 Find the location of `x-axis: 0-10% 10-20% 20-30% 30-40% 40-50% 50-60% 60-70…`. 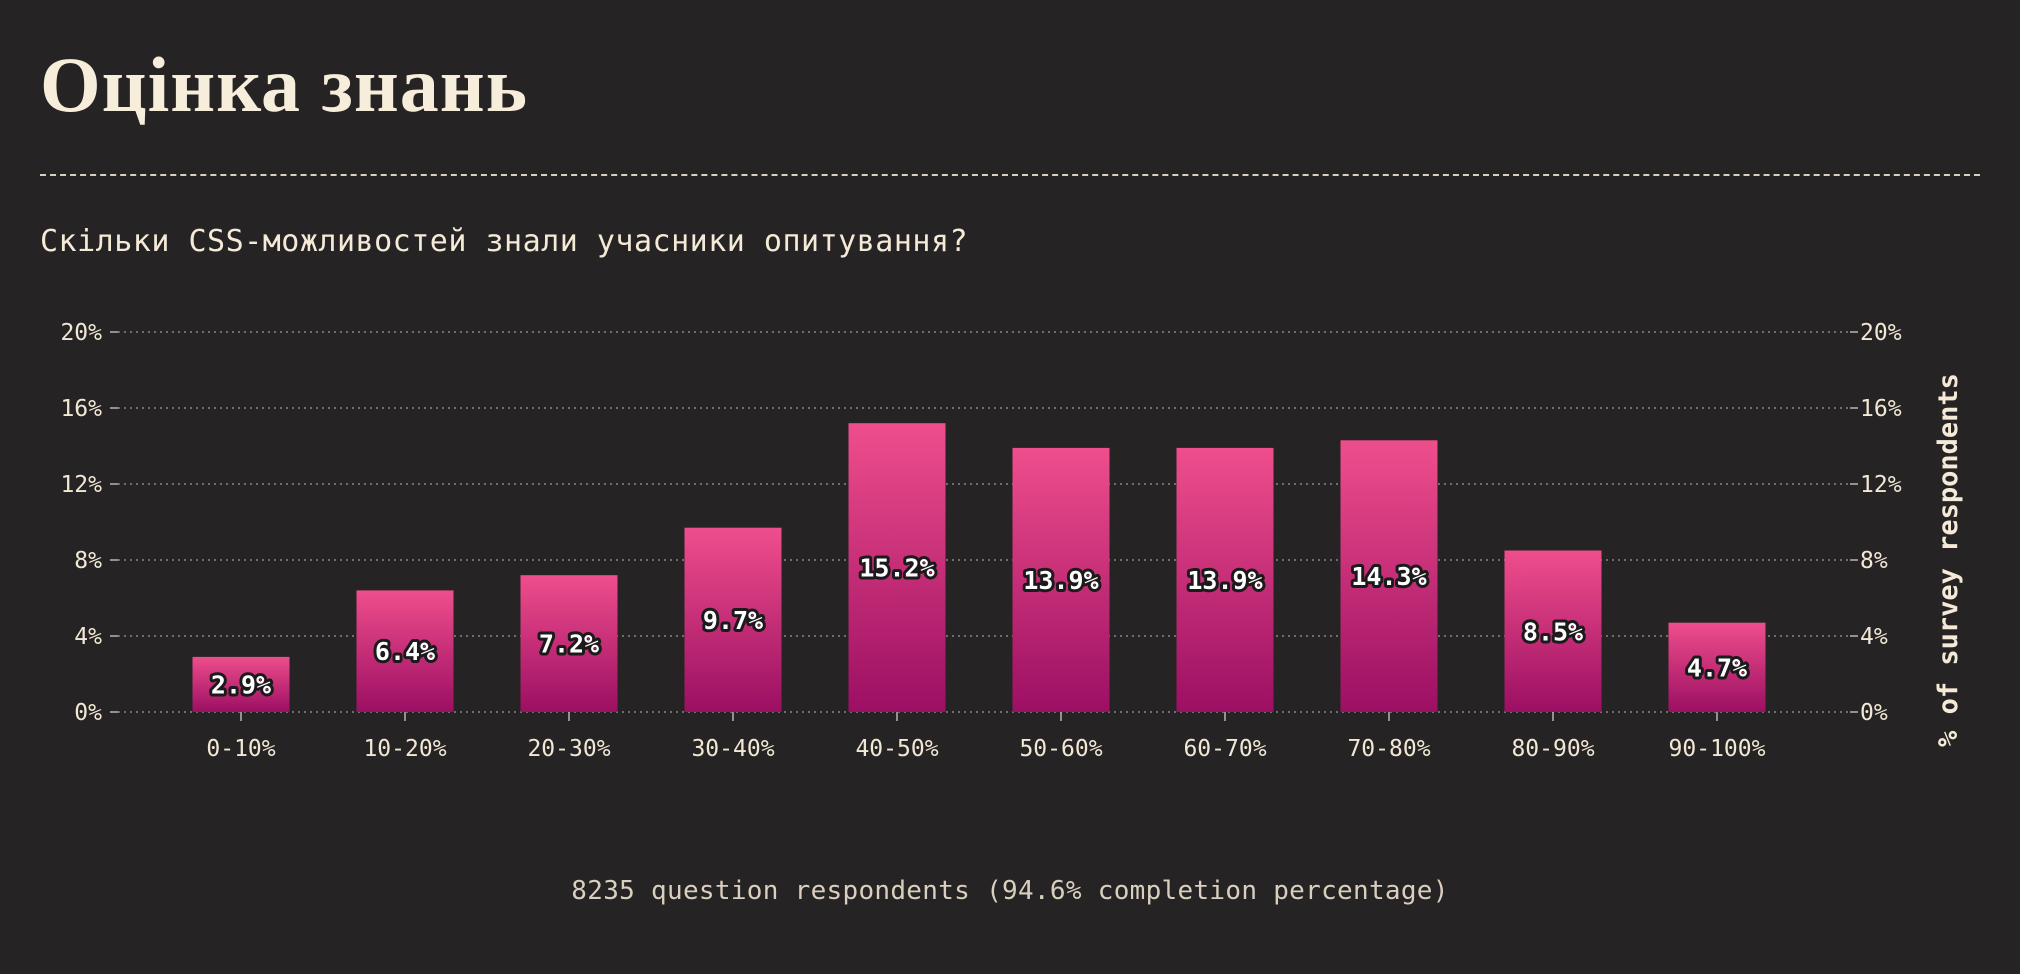

x-axis: 0-10% 10-20% 20-30% 30-40% 40-50% 50-60% 60-70… is located at coordinates (986, 737).